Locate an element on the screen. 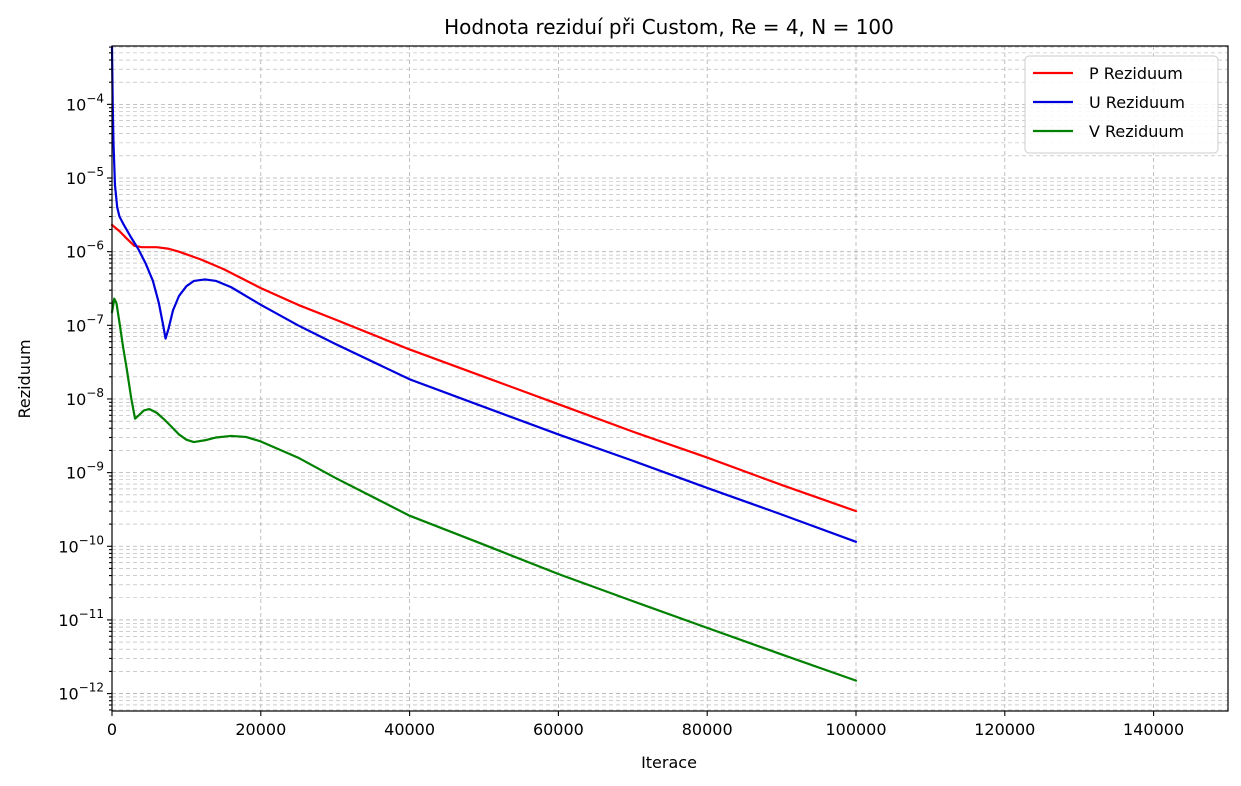 The image size is (1241, 786). x-axis: 0 20000 40000 60000 80000 100000 120000 140000 is located at coordinates (645, 725).